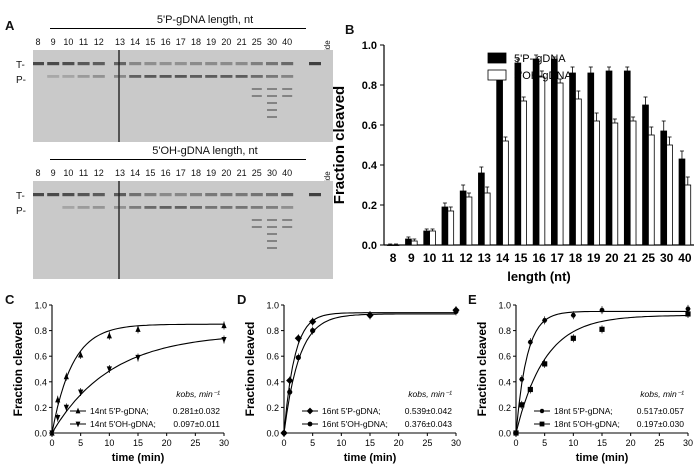  Describe the element at coordinates (287, 42) in the screenshot. I see `gel-lane-label: 40` at that location.